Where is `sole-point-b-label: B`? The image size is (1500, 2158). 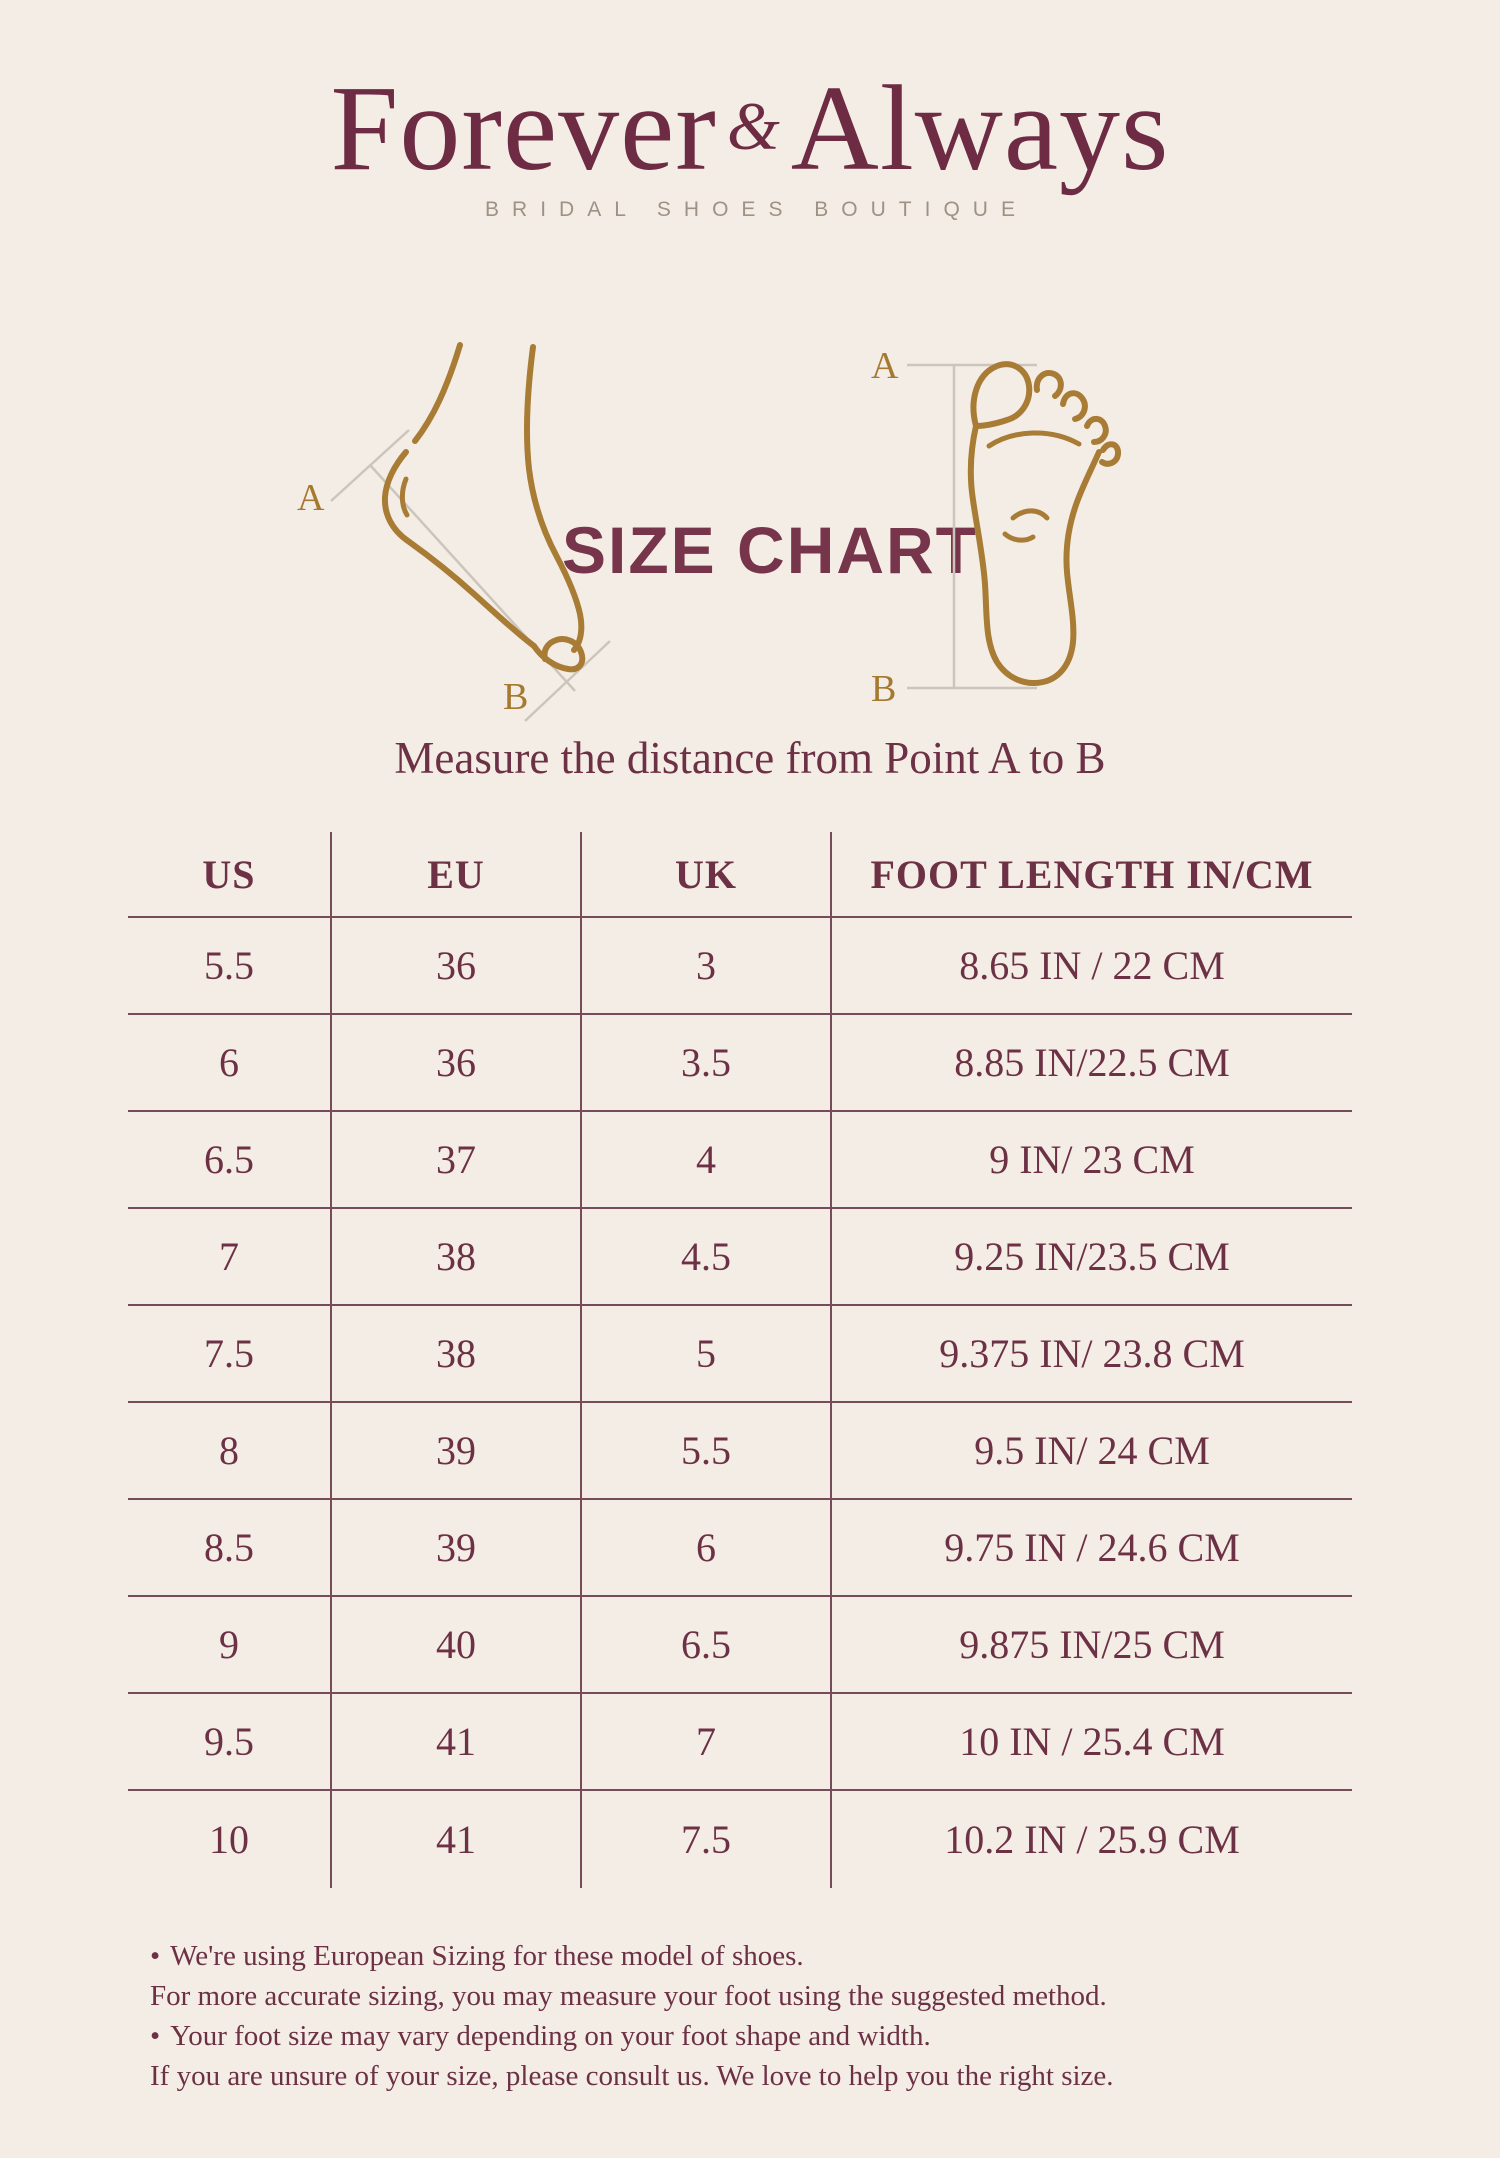 sole-point-b-label: B is located at coordinates (883, 688).